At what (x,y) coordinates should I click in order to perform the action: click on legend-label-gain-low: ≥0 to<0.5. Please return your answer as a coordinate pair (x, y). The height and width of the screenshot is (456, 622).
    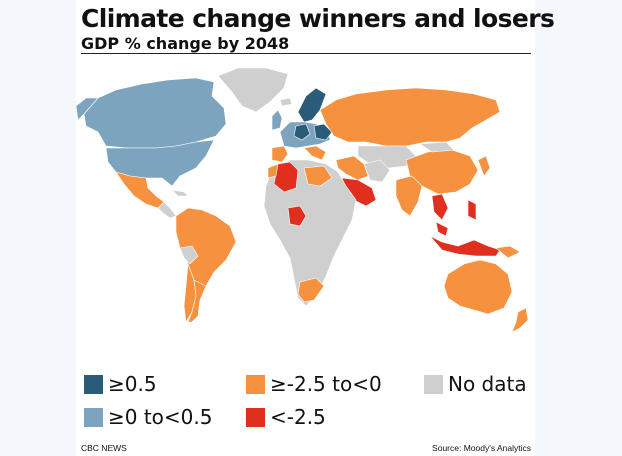
    Looking at the image, I should click on (160, 417).